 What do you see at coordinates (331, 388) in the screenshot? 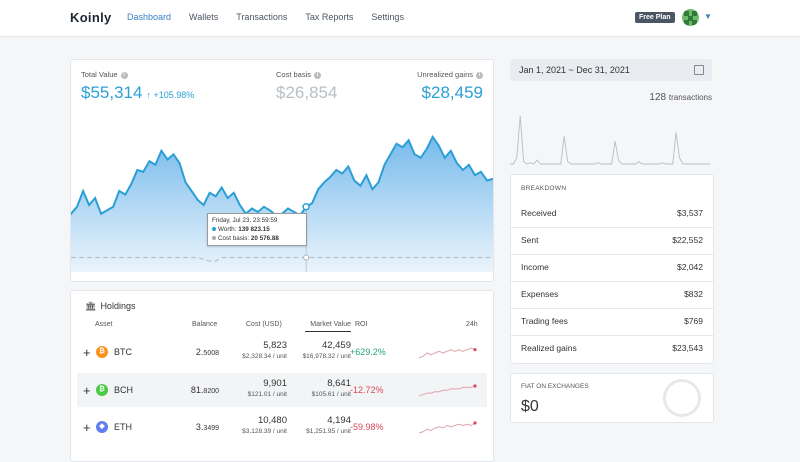
I see `asset-market-value: 8,641 $105.61 / unit` at bounding box center [331, 388].